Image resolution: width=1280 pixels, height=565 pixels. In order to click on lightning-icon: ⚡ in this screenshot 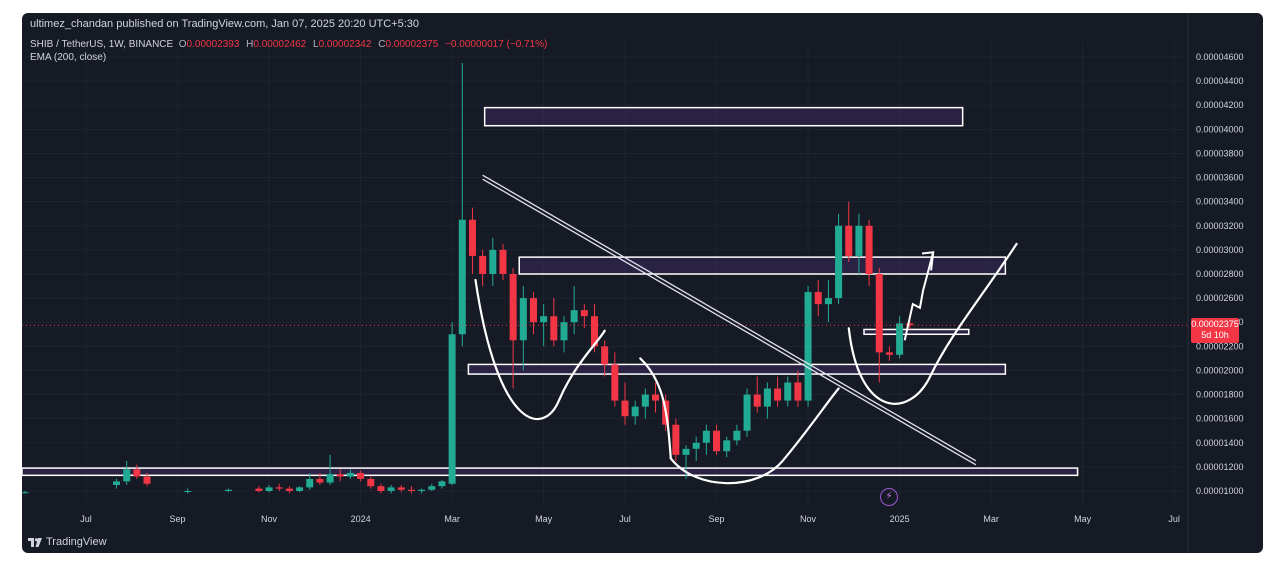, I will do `click(889, 497)`.